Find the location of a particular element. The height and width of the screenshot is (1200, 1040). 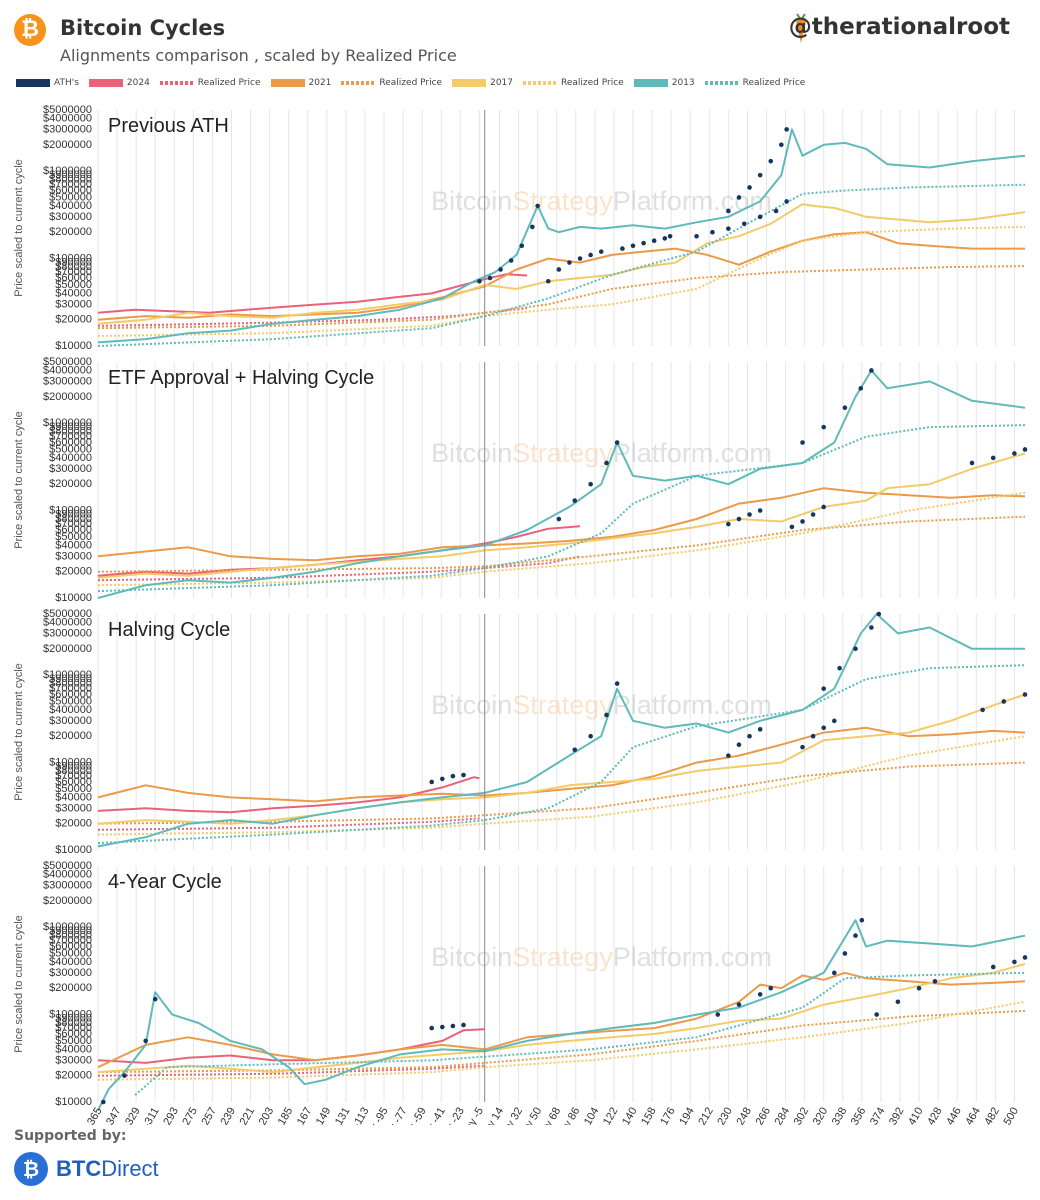

y-tick-label: $800000 is located at coordinates (70, 432).